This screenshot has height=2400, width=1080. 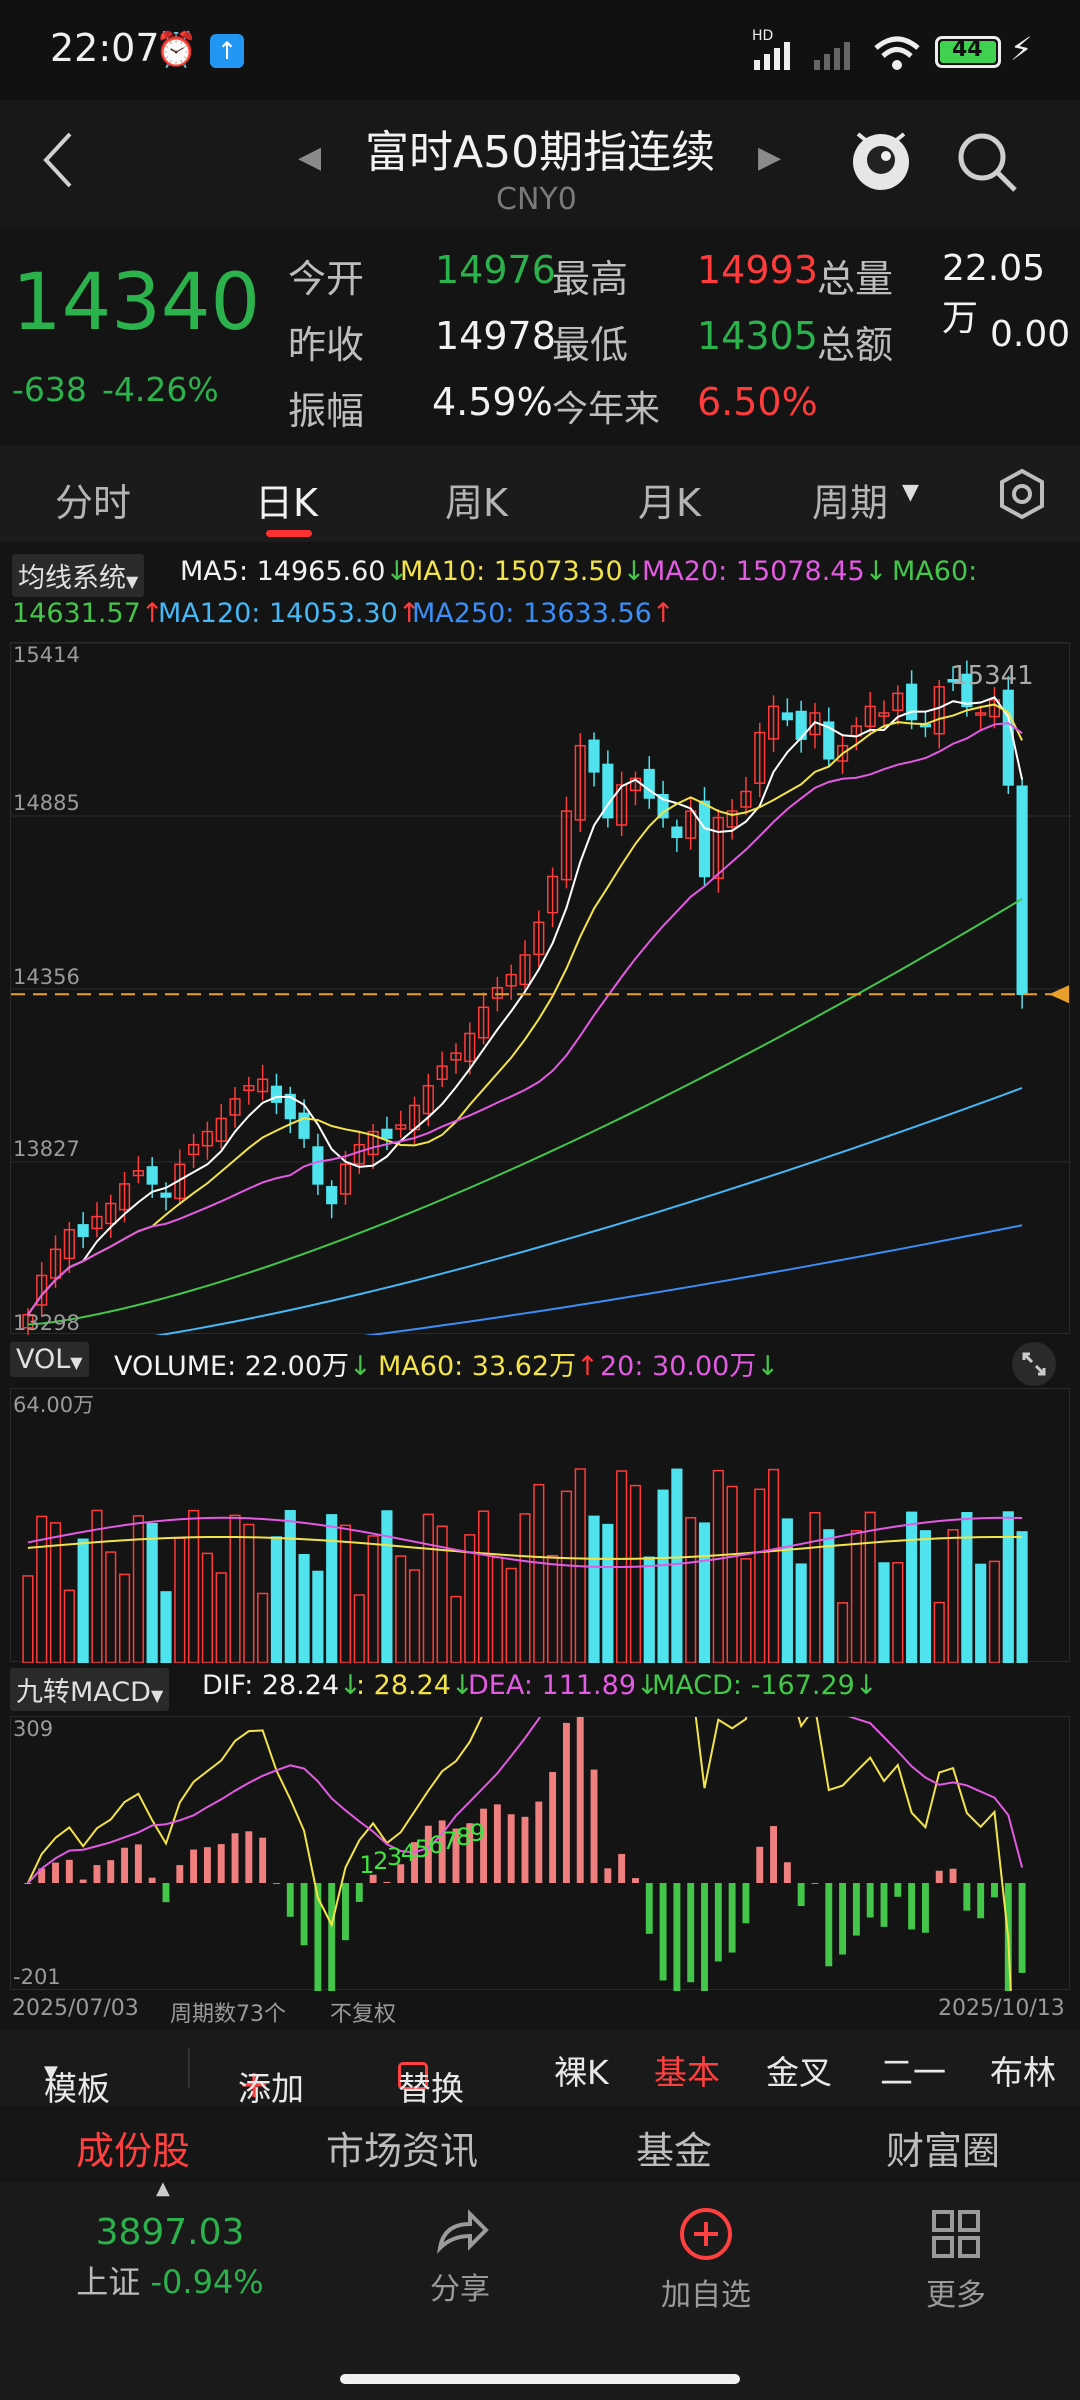 I want to click on twenty-one-button: 二一, so click(x=913, y=2072).